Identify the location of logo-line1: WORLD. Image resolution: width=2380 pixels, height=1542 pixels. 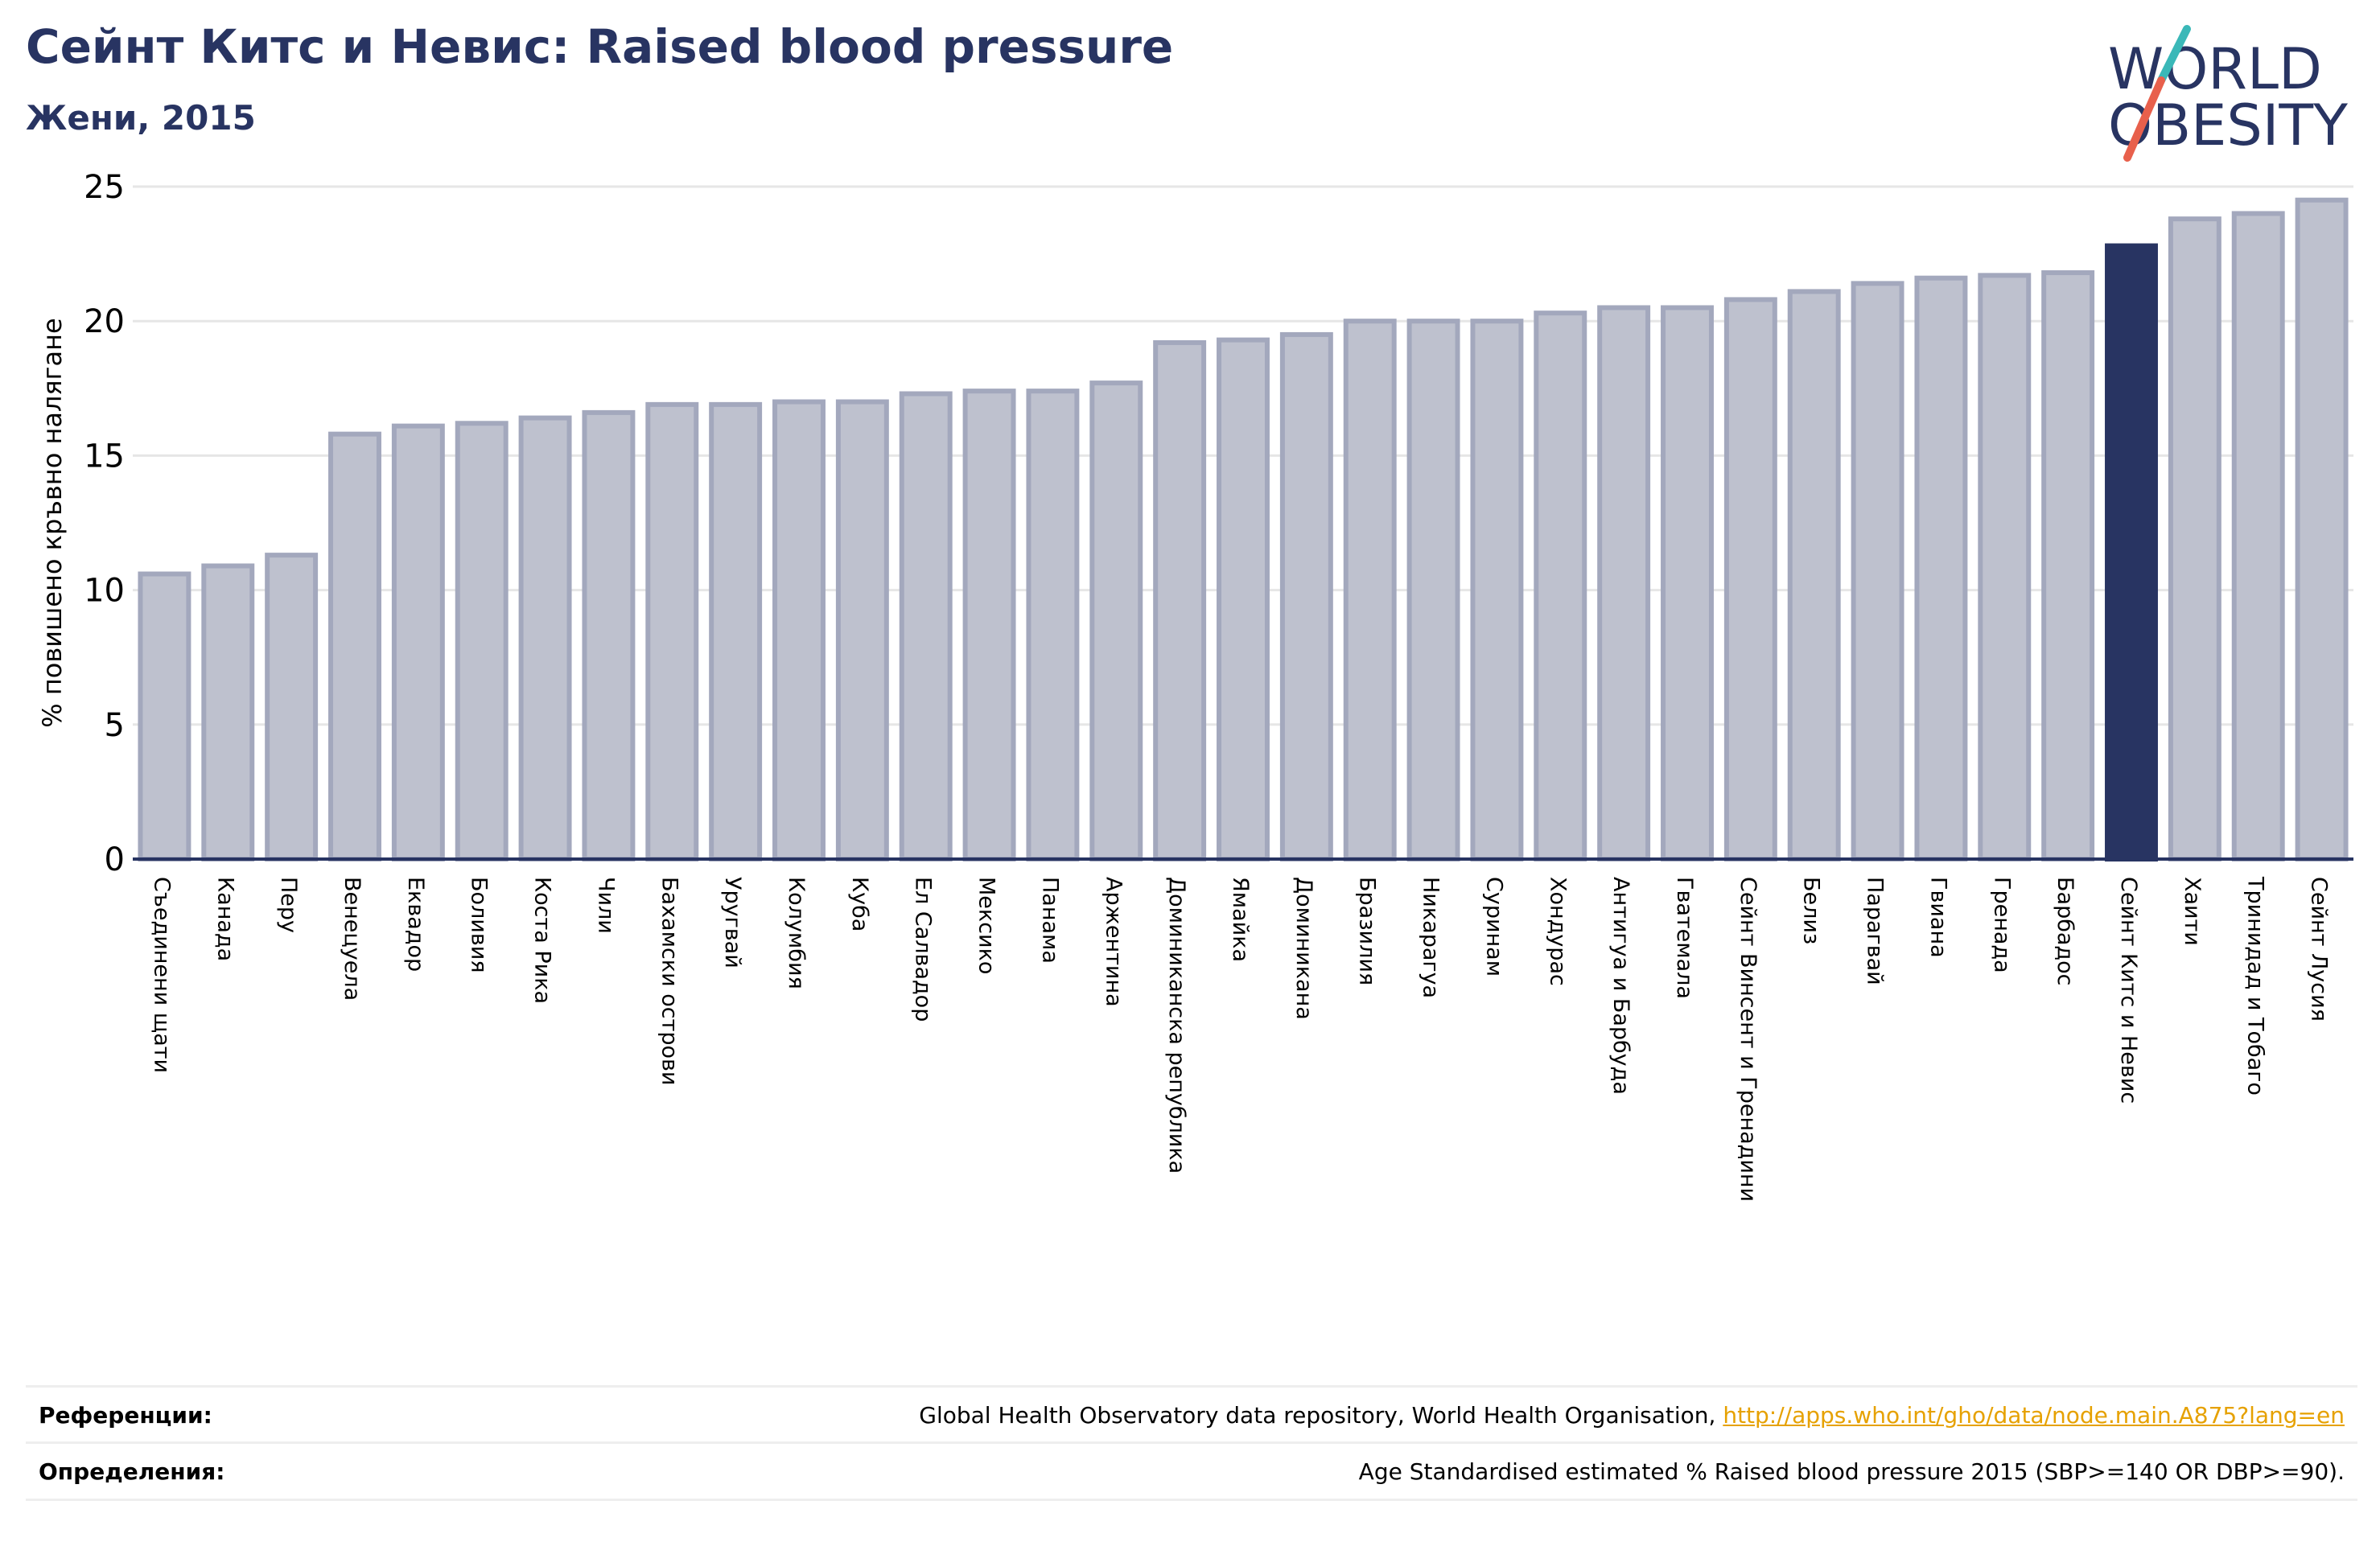
(2215, 69).